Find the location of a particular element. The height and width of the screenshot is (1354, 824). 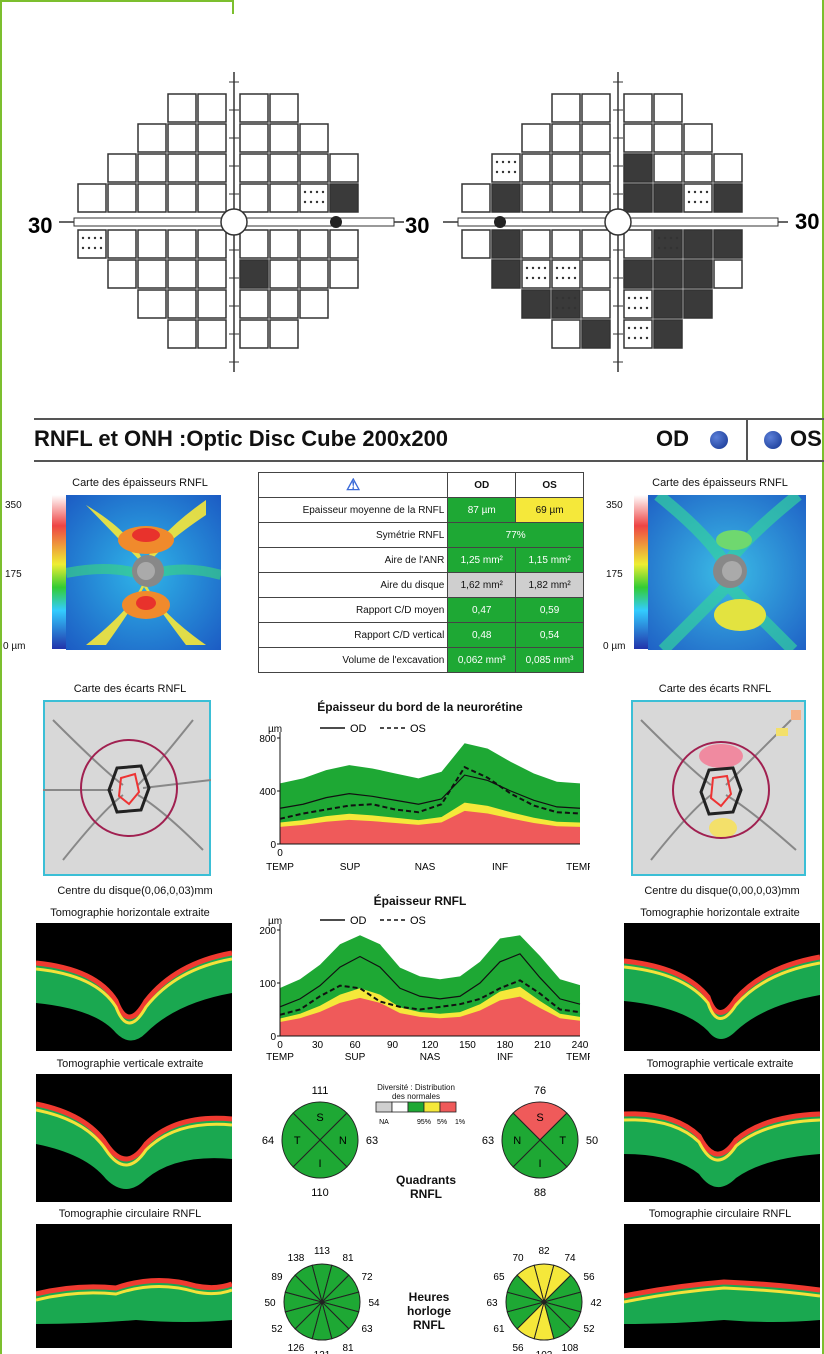

frame-left-line is located at coordinates (1, 677).